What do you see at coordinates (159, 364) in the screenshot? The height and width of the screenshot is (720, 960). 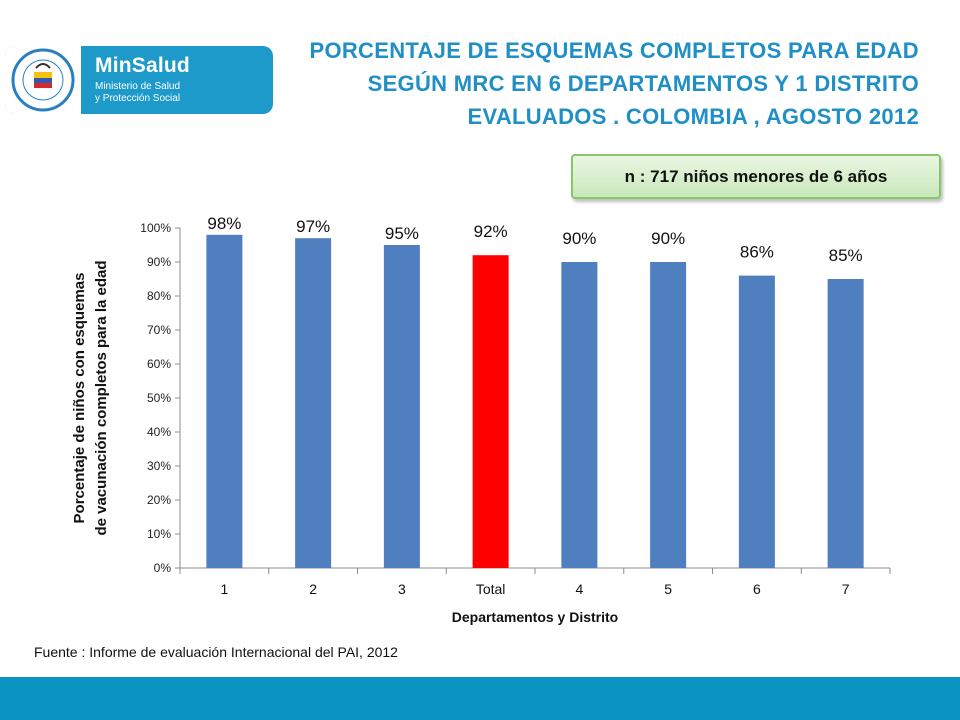 I see `y-tick-label: 60%` at bounding box center [159, 364].